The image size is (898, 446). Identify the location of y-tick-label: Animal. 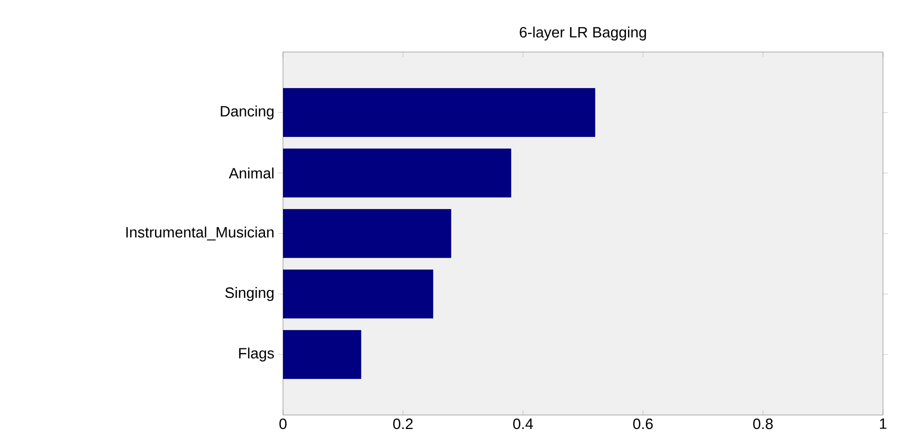
(251, 173).